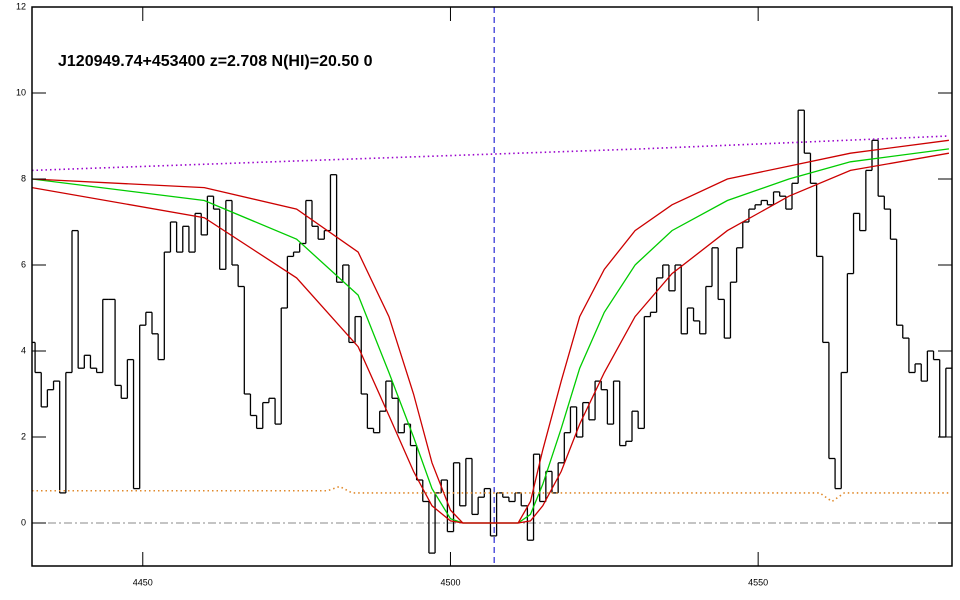 Image resolution: width=960 pixels, height=600 pixels. What do you see at coordinates (143, 582) in the screenshot?
I see `x-tick-label: 4450` at bounding box center [143, 582].